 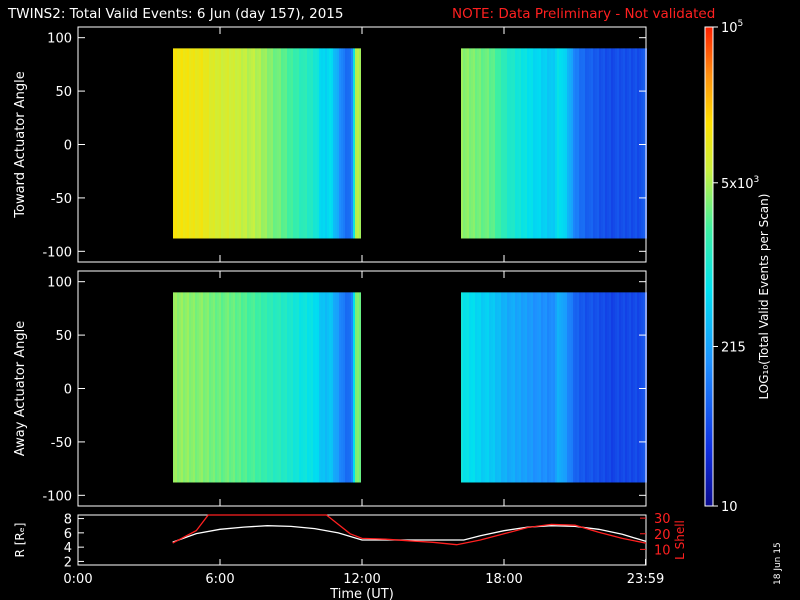 I want to click on colorbar-tick-label: 105, so click(x=732, y=27).